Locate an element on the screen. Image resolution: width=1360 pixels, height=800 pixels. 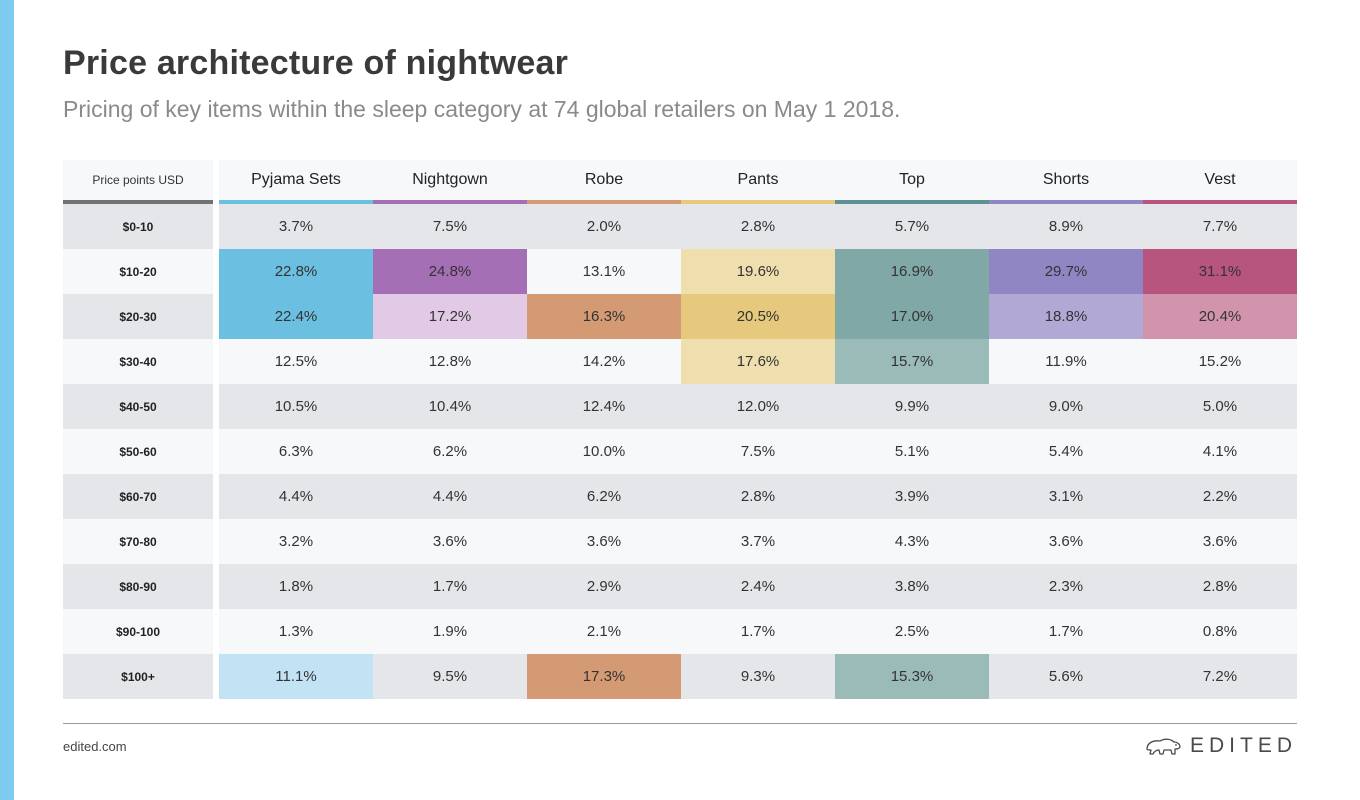
price-range-label: $100+ is located at coordinates (138, 676).